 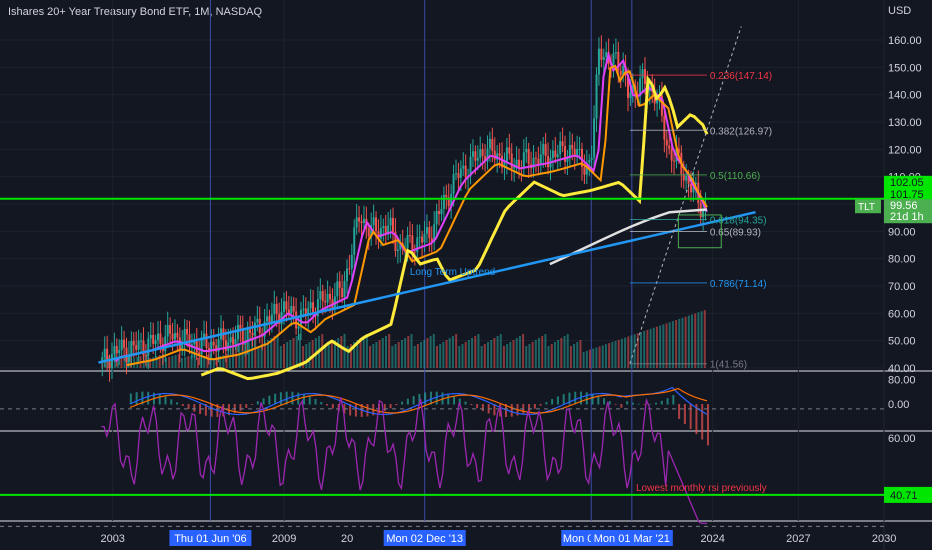 I want to click on time-axis-label: 2027, so click(x=798, y=539).